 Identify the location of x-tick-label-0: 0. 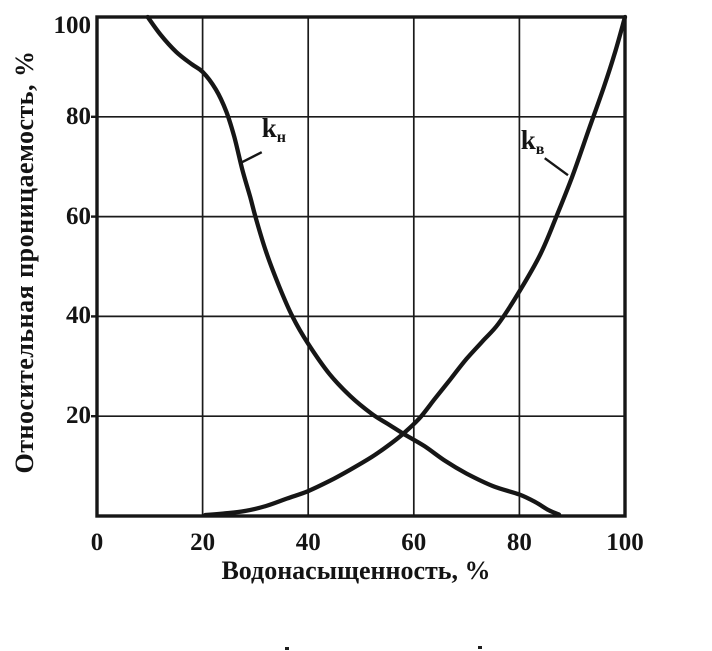
(97, 542).